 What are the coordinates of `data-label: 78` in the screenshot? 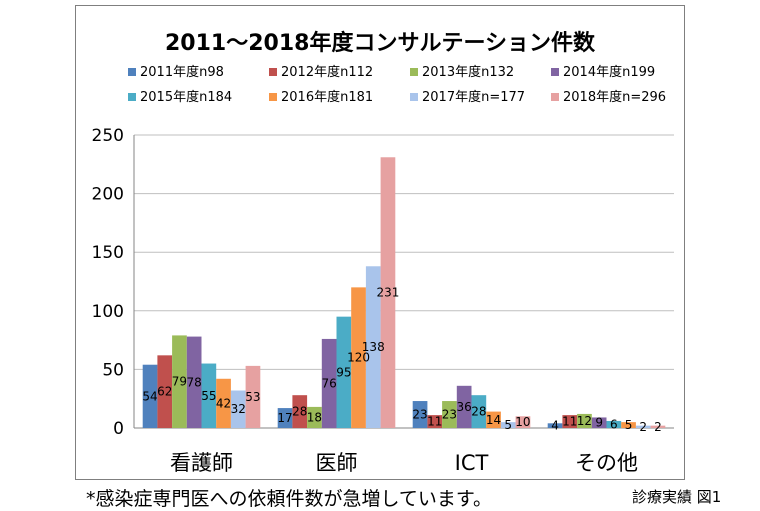 It's located at (194, 382).